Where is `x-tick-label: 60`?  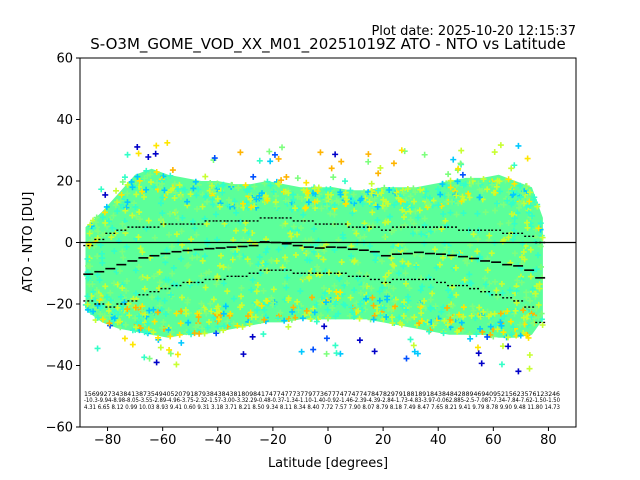 x-tick-label: 60 is located at coordinates (493, 440).